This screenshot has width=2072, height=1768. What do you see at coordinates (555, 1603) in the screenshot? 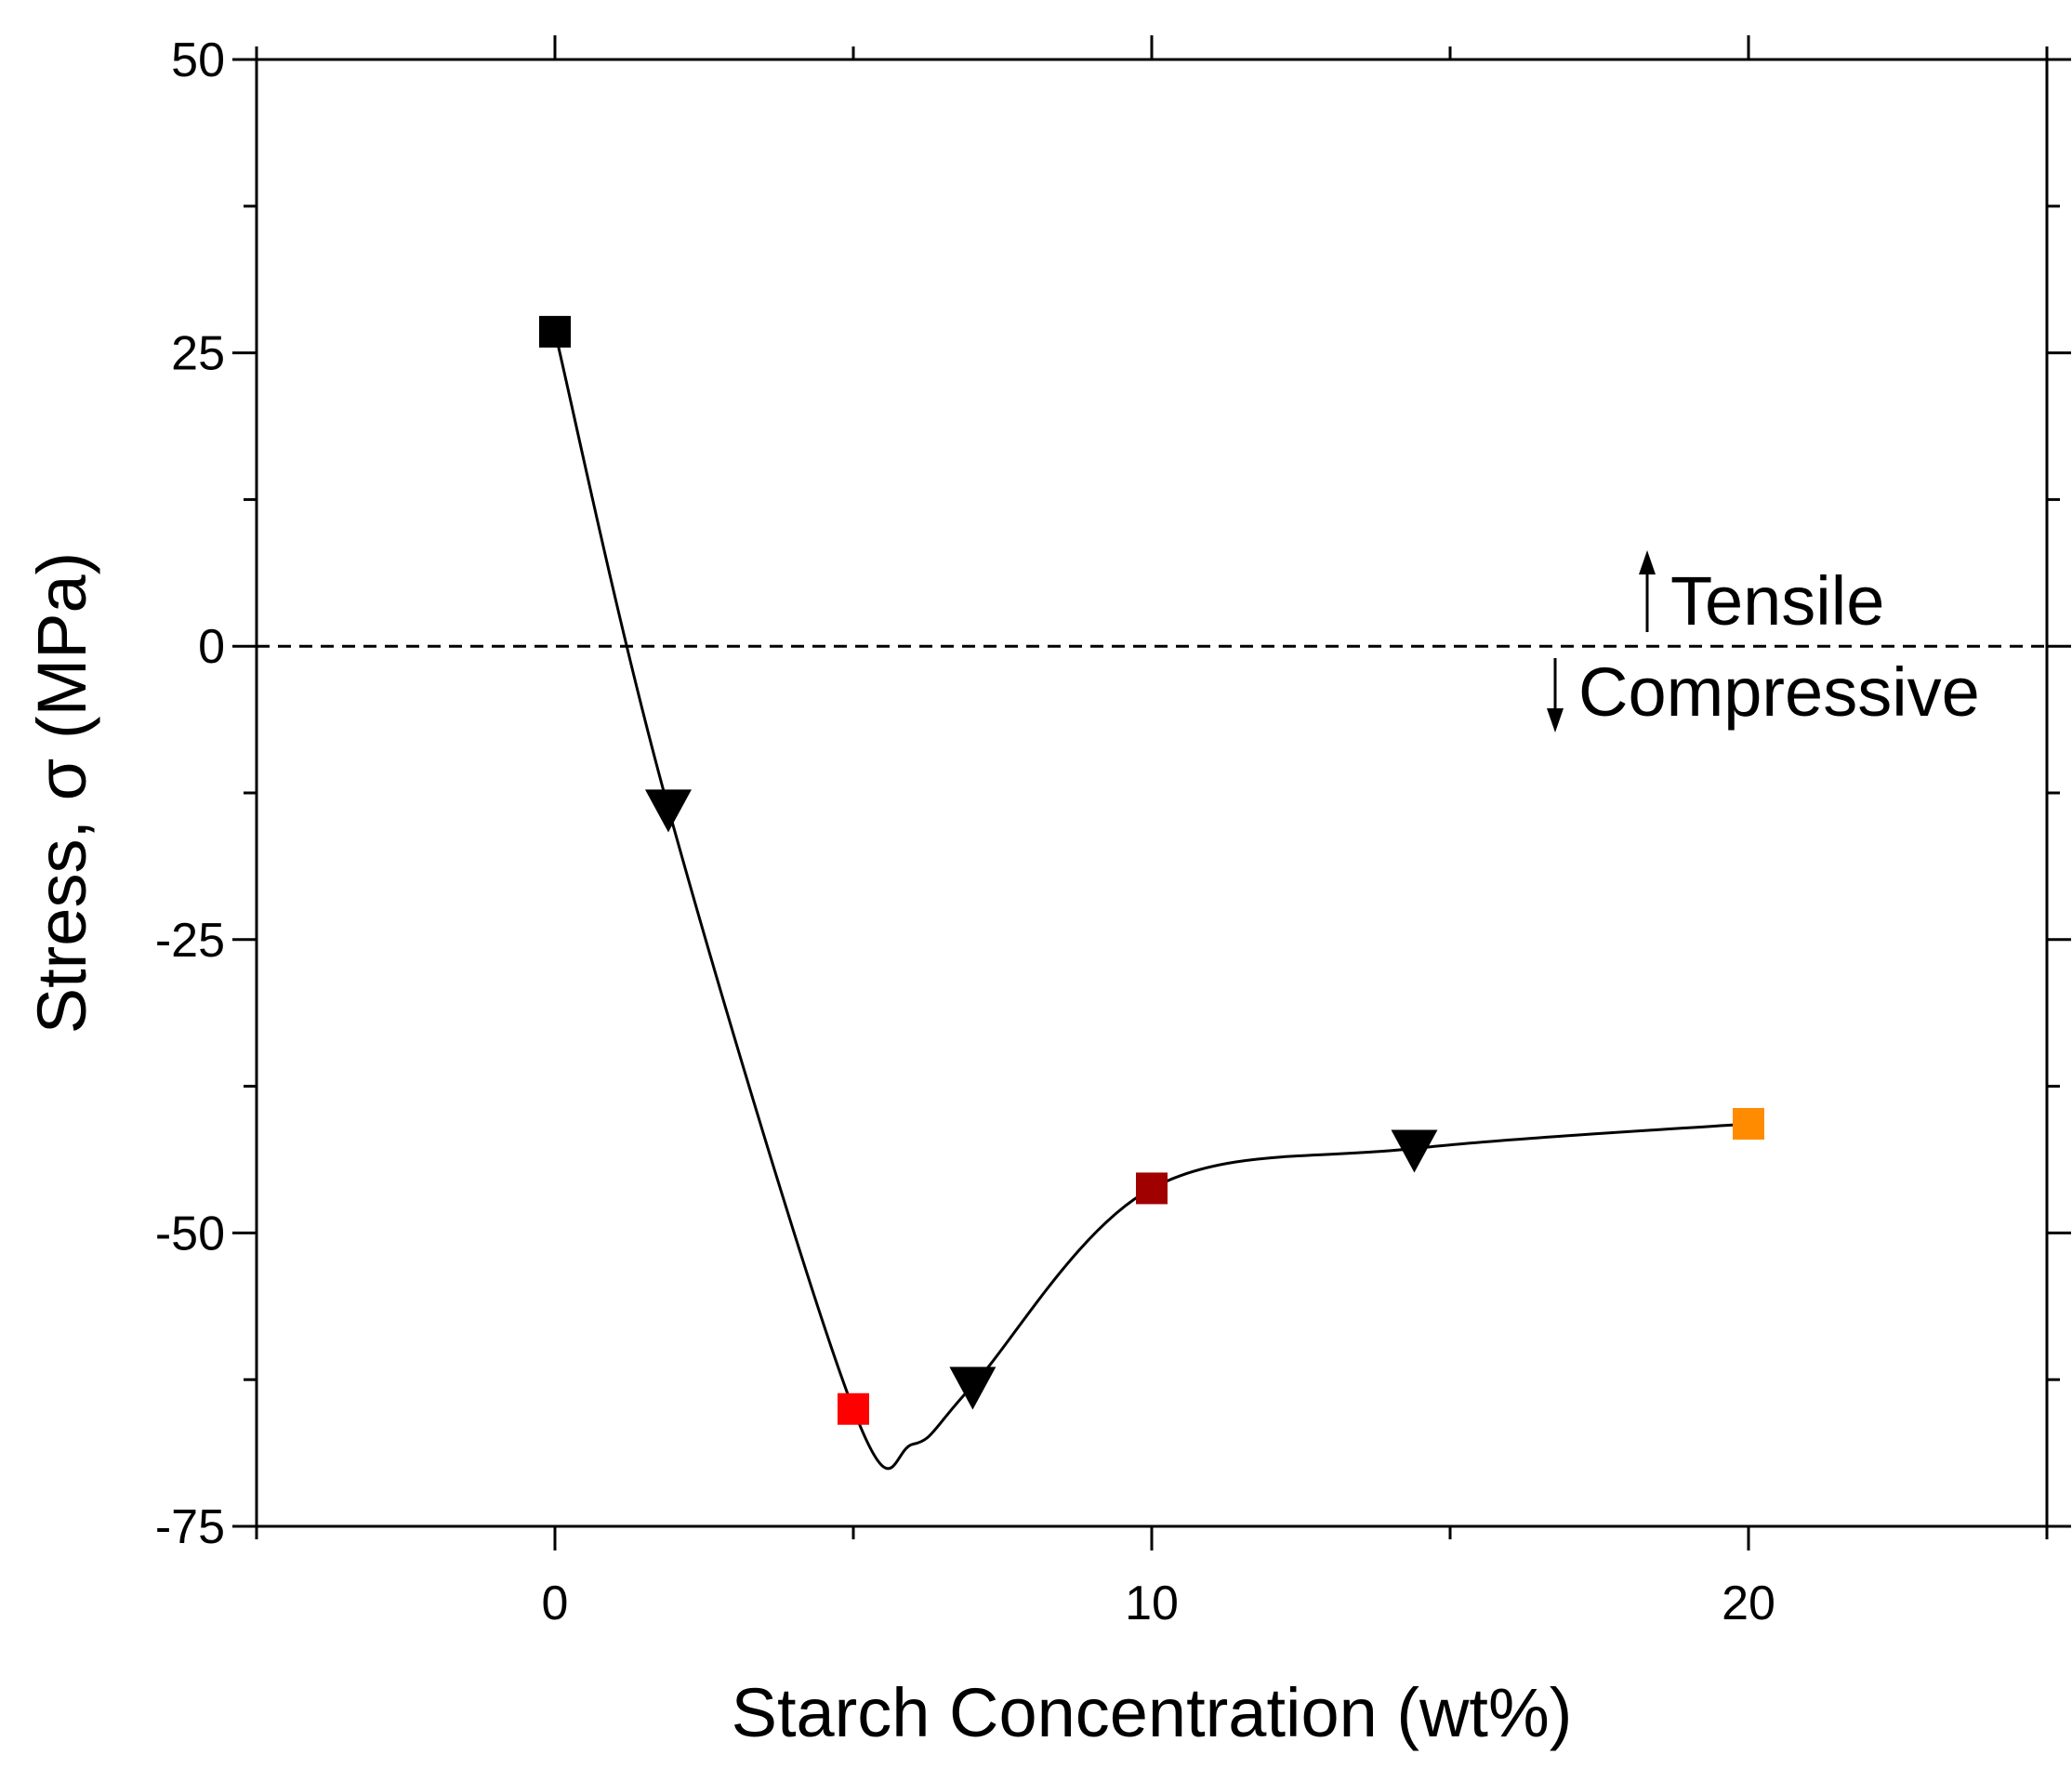
I see `x-tick-label: 0` at bounding box center [555, 1603].